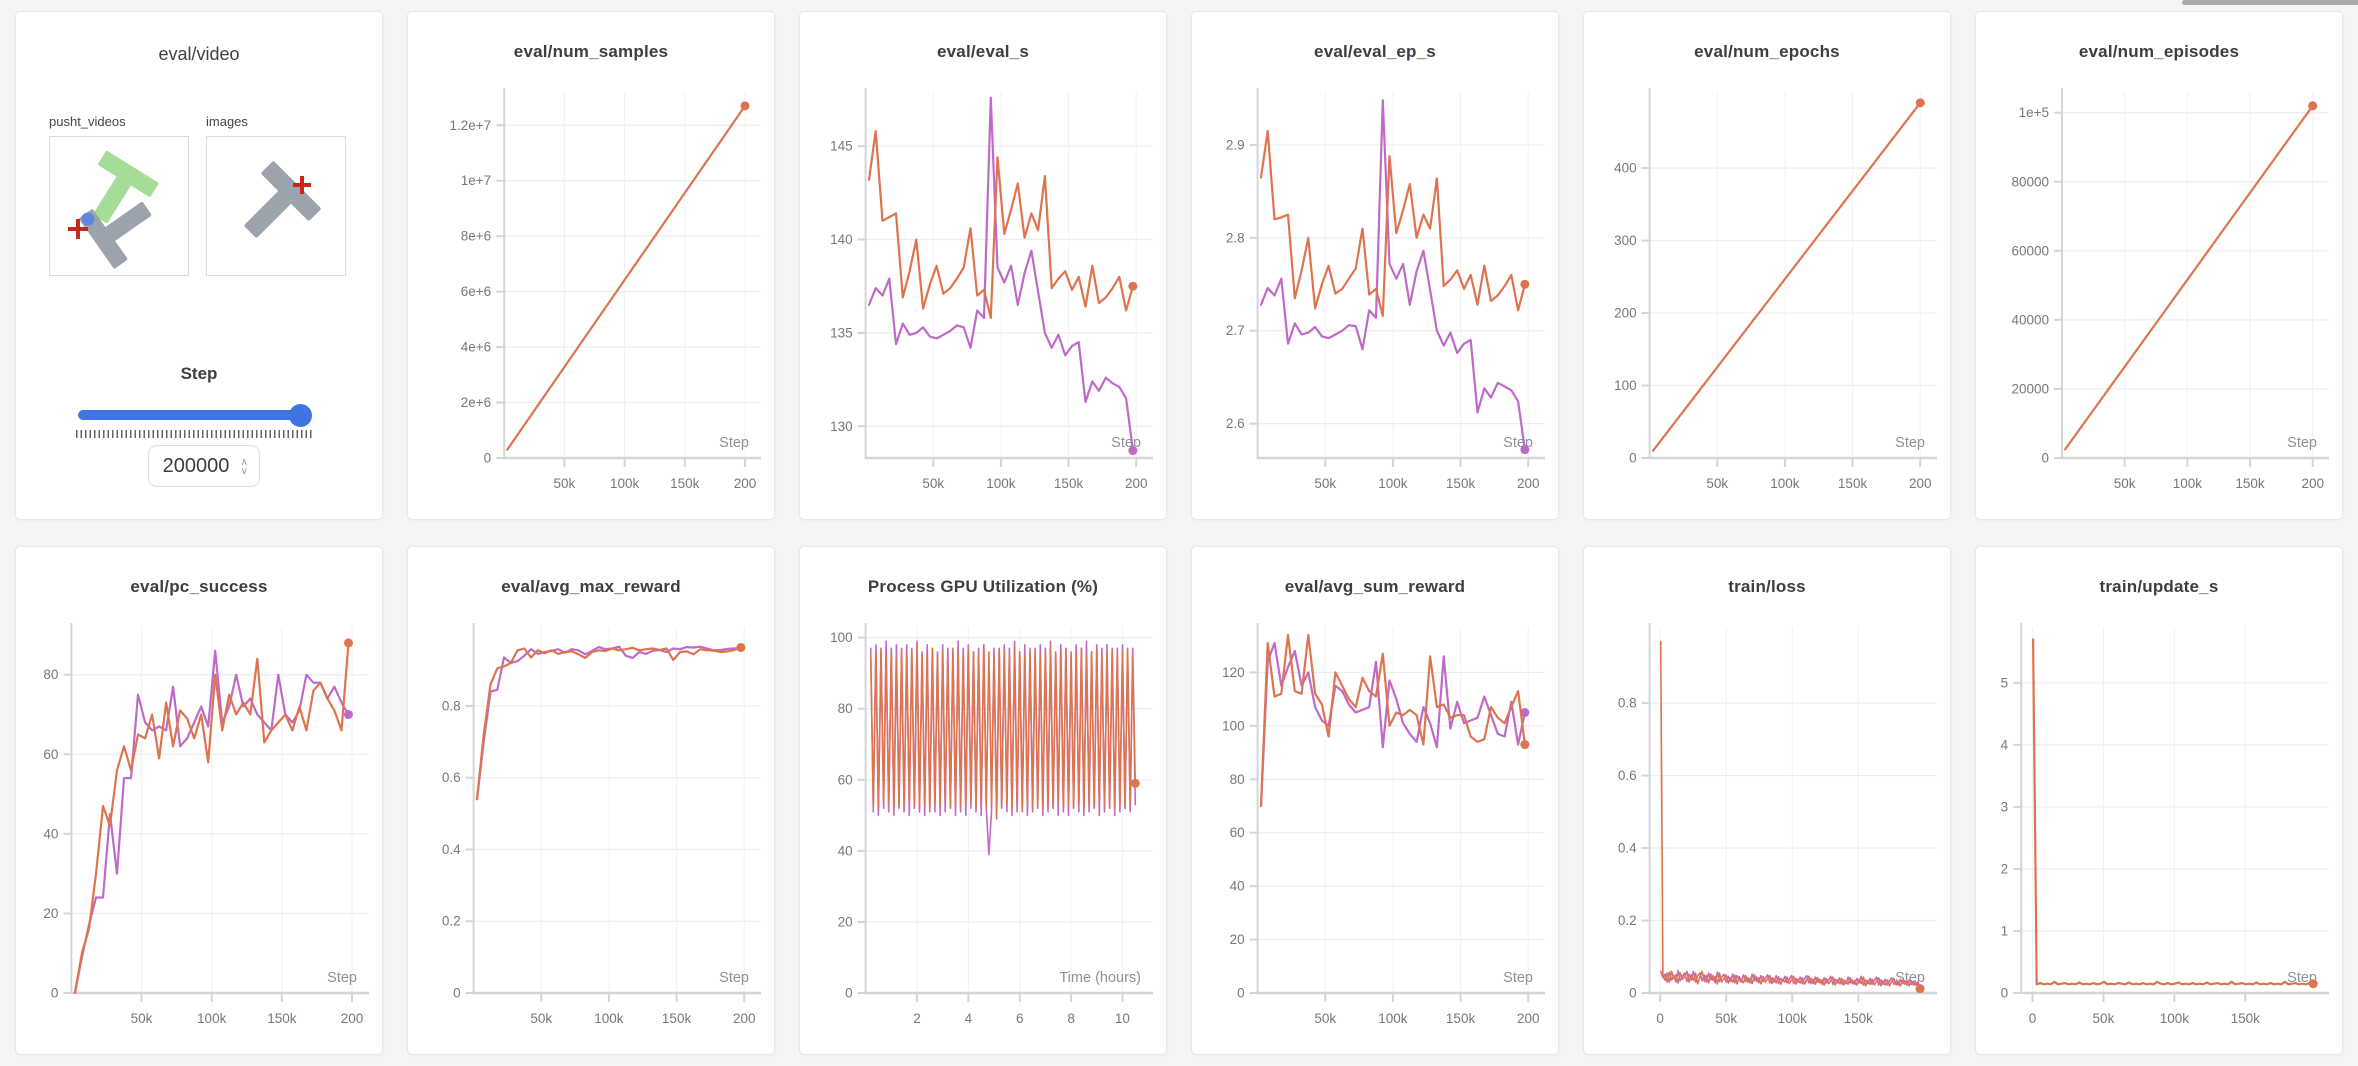 The height and width of the screenshot is (1066, 2358). Describe the element at coordinates (1375, 586) in the screenshot. I see `chart-title: eval/avg_sum_reward` at that location.